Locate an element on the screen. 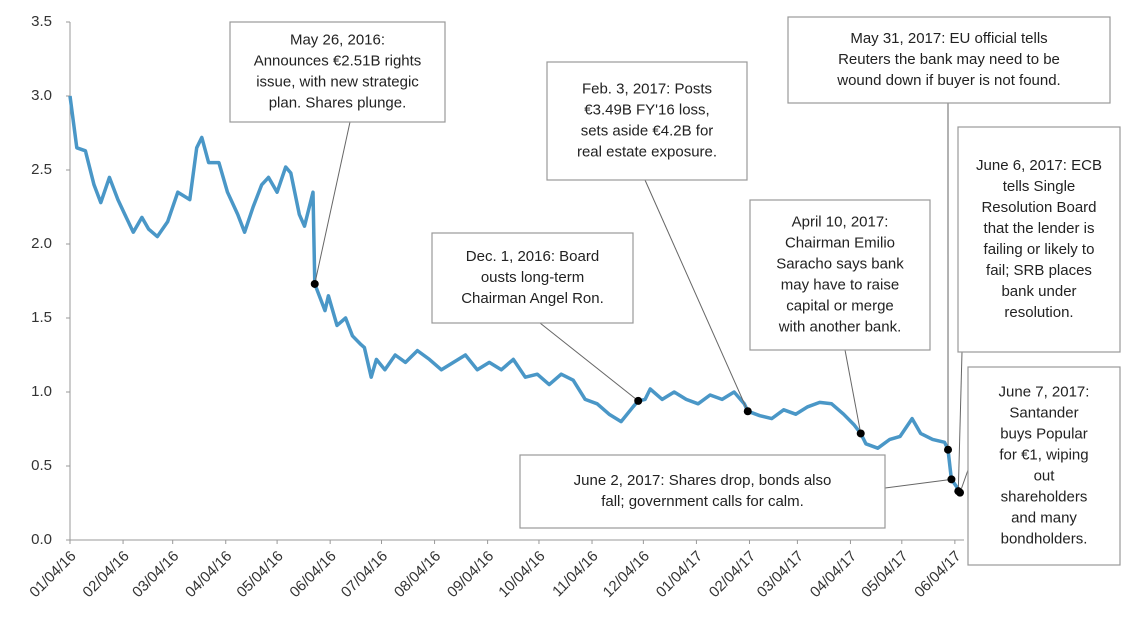 Image resolution: width=1125 pixels, height=624 pixels. annotation-text: failing or likely to is located at coordinates (1039, 249).